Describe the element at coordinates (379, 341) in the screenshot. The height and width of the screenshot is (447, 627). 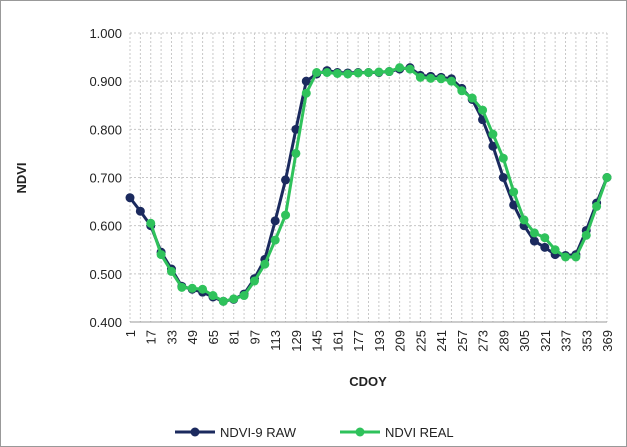
I see `x-tick-label: 193` at that location.